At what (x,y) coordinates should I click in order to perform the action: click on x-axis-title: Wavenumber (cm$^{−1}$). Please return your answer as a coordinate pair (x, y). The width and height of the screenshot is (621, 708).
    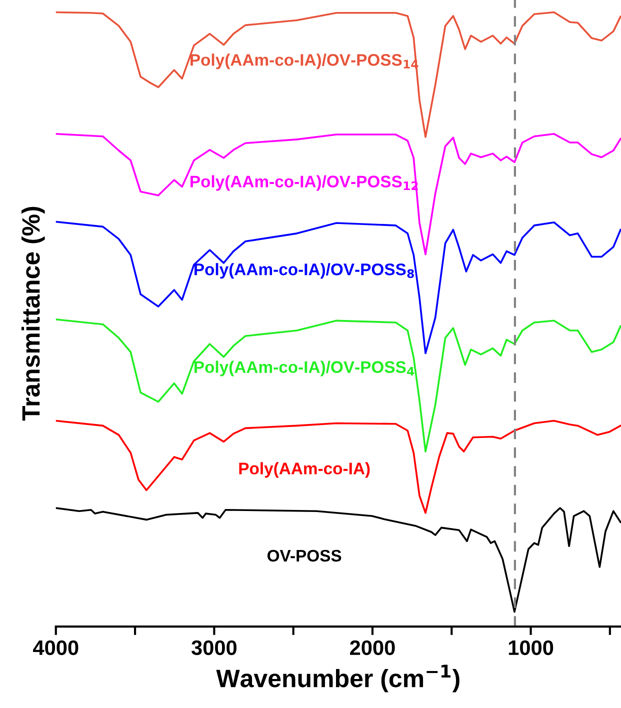
    Looking at the image, I should click on (338, 678).